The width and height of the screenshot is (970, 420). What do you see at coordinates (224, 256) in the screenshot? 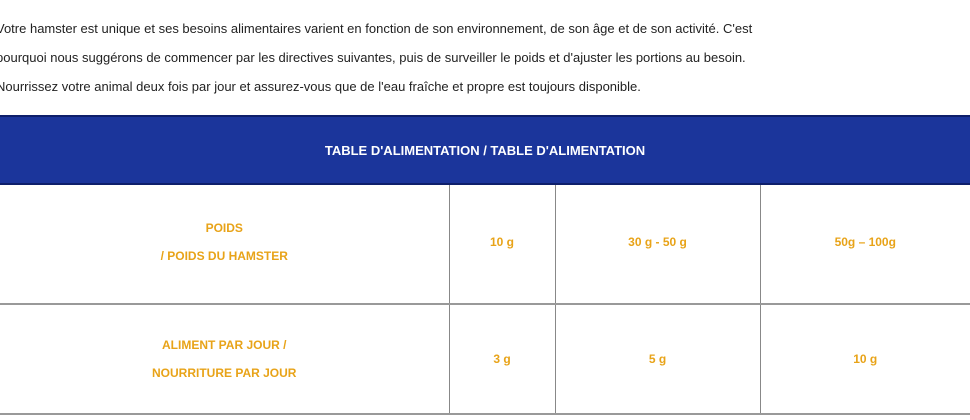
I see `label-line: / POIDS DU HAMSTER` at bounding box center [224, 256].